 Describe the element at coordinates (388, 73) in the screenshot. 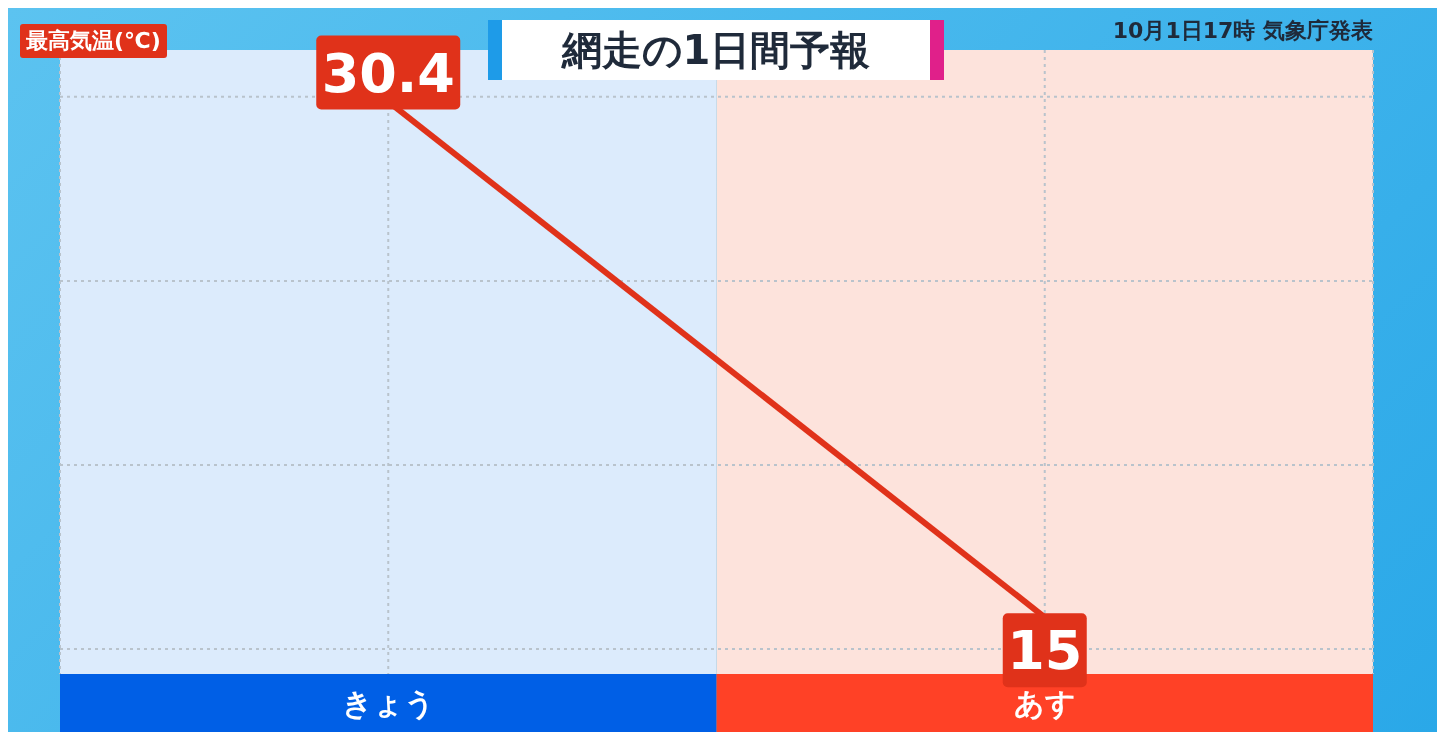

I see `data-label: 30.4` at that location.